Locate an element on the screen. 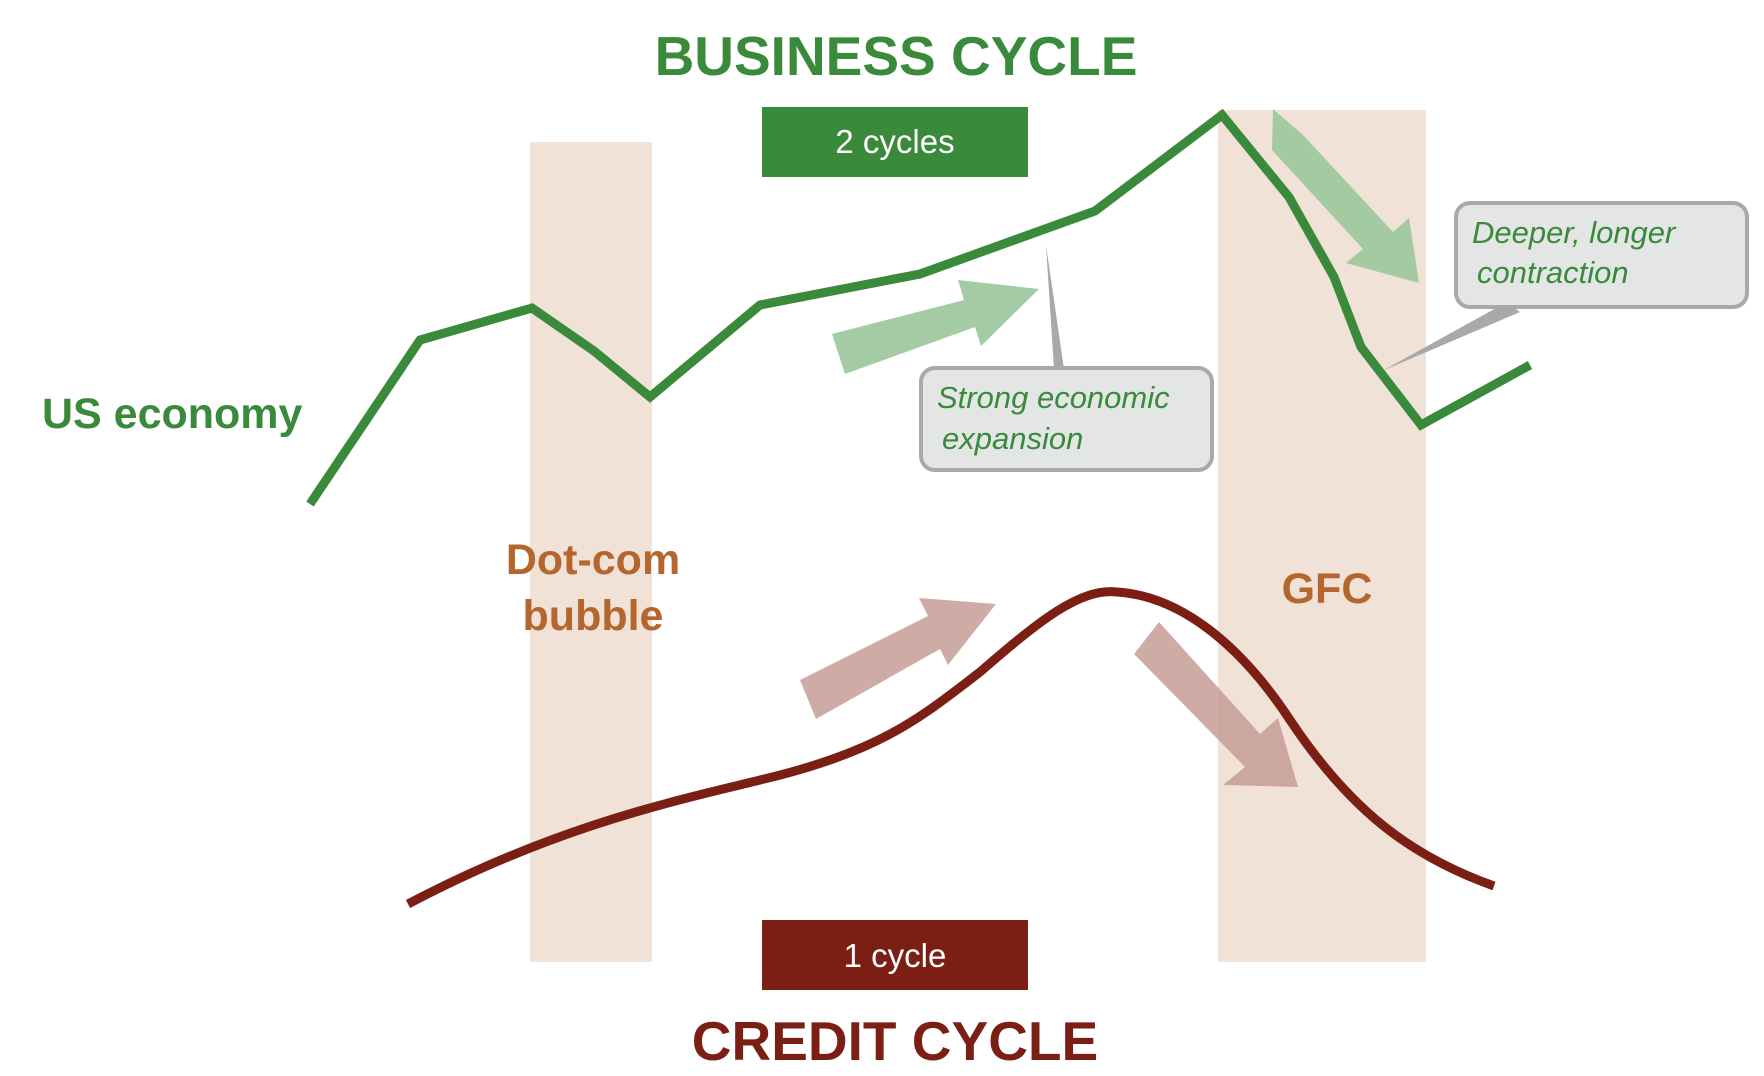 The width and height of the screenshot is (1764, 1076). expansion-callout-pointer is located at coordinates (1055, 307).